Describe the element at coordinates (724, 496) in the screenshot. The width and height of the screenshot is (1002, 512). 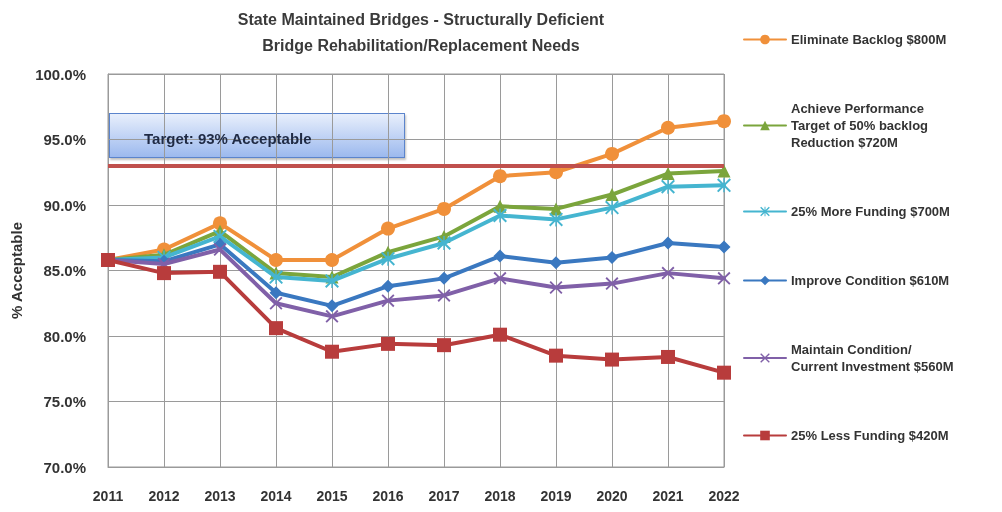
I see `x-tick-label: 2022` at that location.